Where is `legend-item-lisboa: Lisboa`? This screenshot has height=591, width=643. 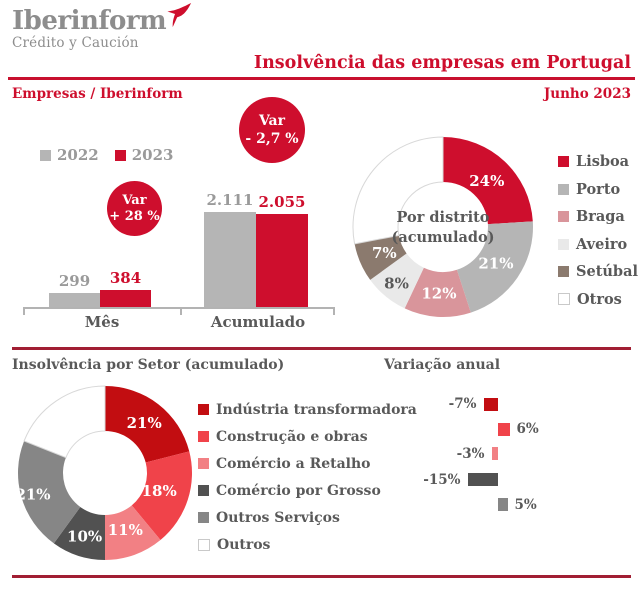
legend-item-lisboa: Lisboa is located at coordinates (598, 162).